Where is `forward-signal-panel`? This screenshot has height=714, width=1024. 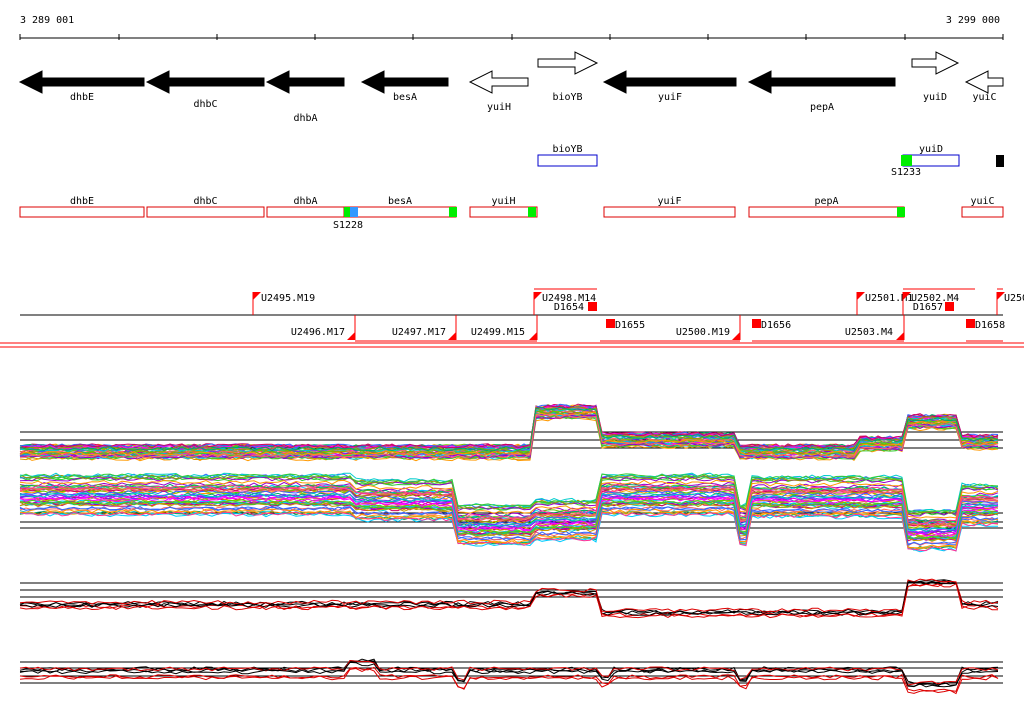
forward-signal-panel is located at coordinates (511, 432).